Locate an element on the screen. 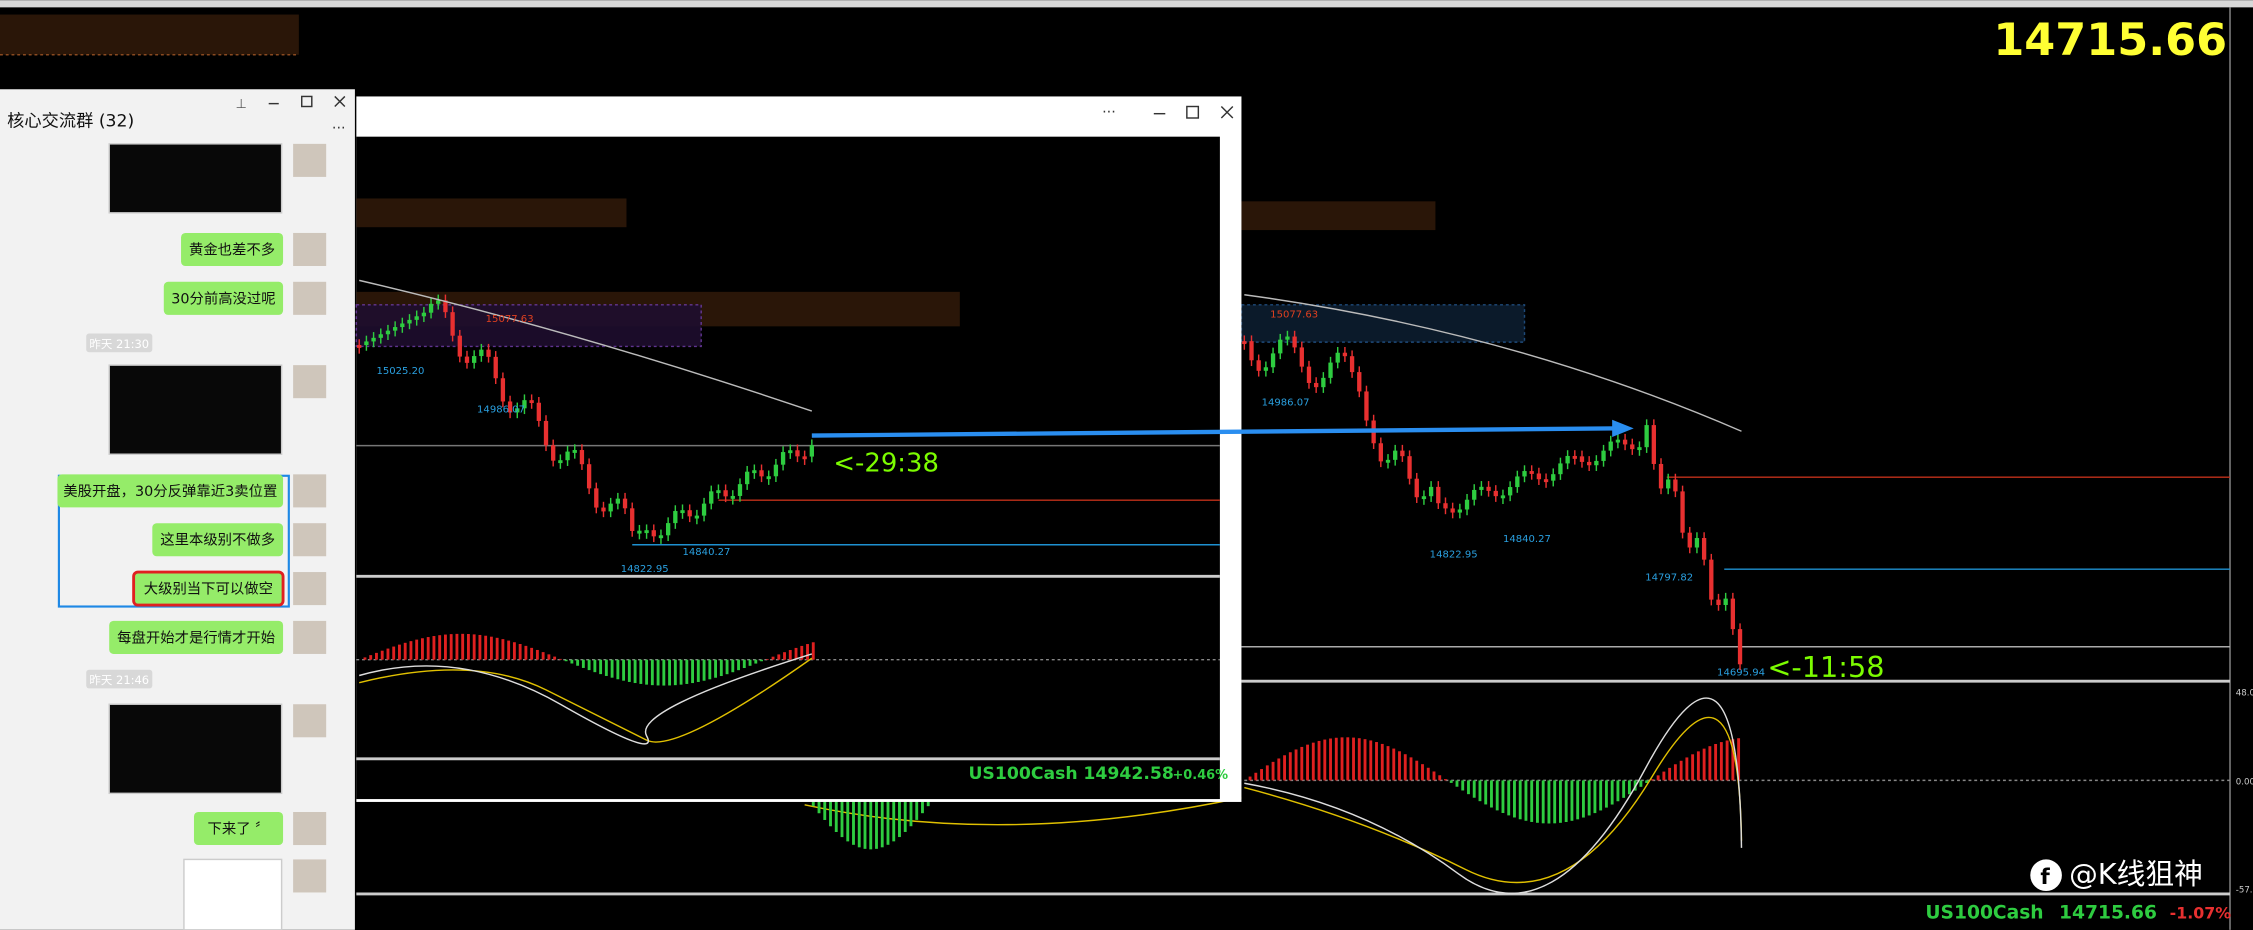 This screenshot has width=2253, height=930. price-label: 14822.95 is located at coordinates (1454, 555).